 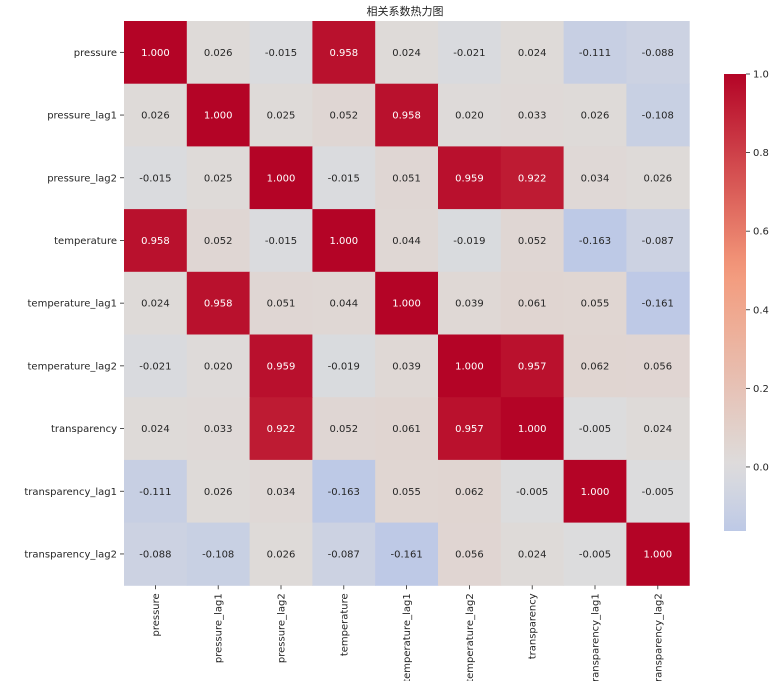 What do you see at coordinates (344, 554) in the screenshot?
I see `cell-value-label: -0.087` at bounding box center [344, 554].